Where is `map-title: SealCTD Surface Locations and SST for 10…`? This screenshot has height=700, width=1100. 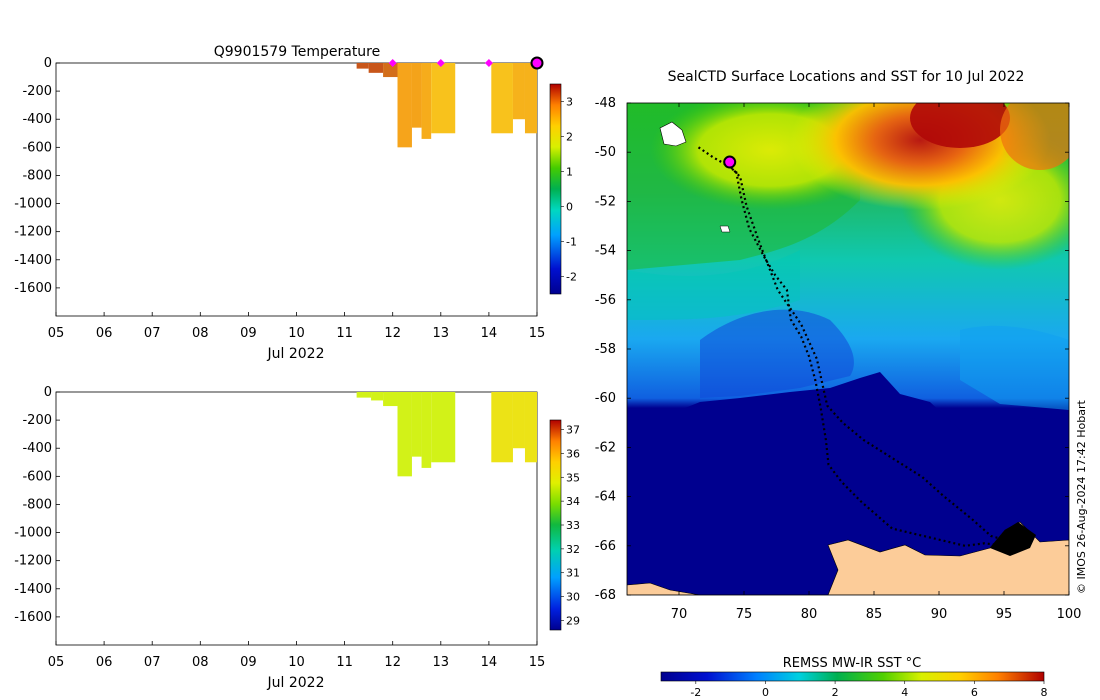 map-title: SealCTD Surface Locations and SST for 10… is located at coordinates (846, 77).